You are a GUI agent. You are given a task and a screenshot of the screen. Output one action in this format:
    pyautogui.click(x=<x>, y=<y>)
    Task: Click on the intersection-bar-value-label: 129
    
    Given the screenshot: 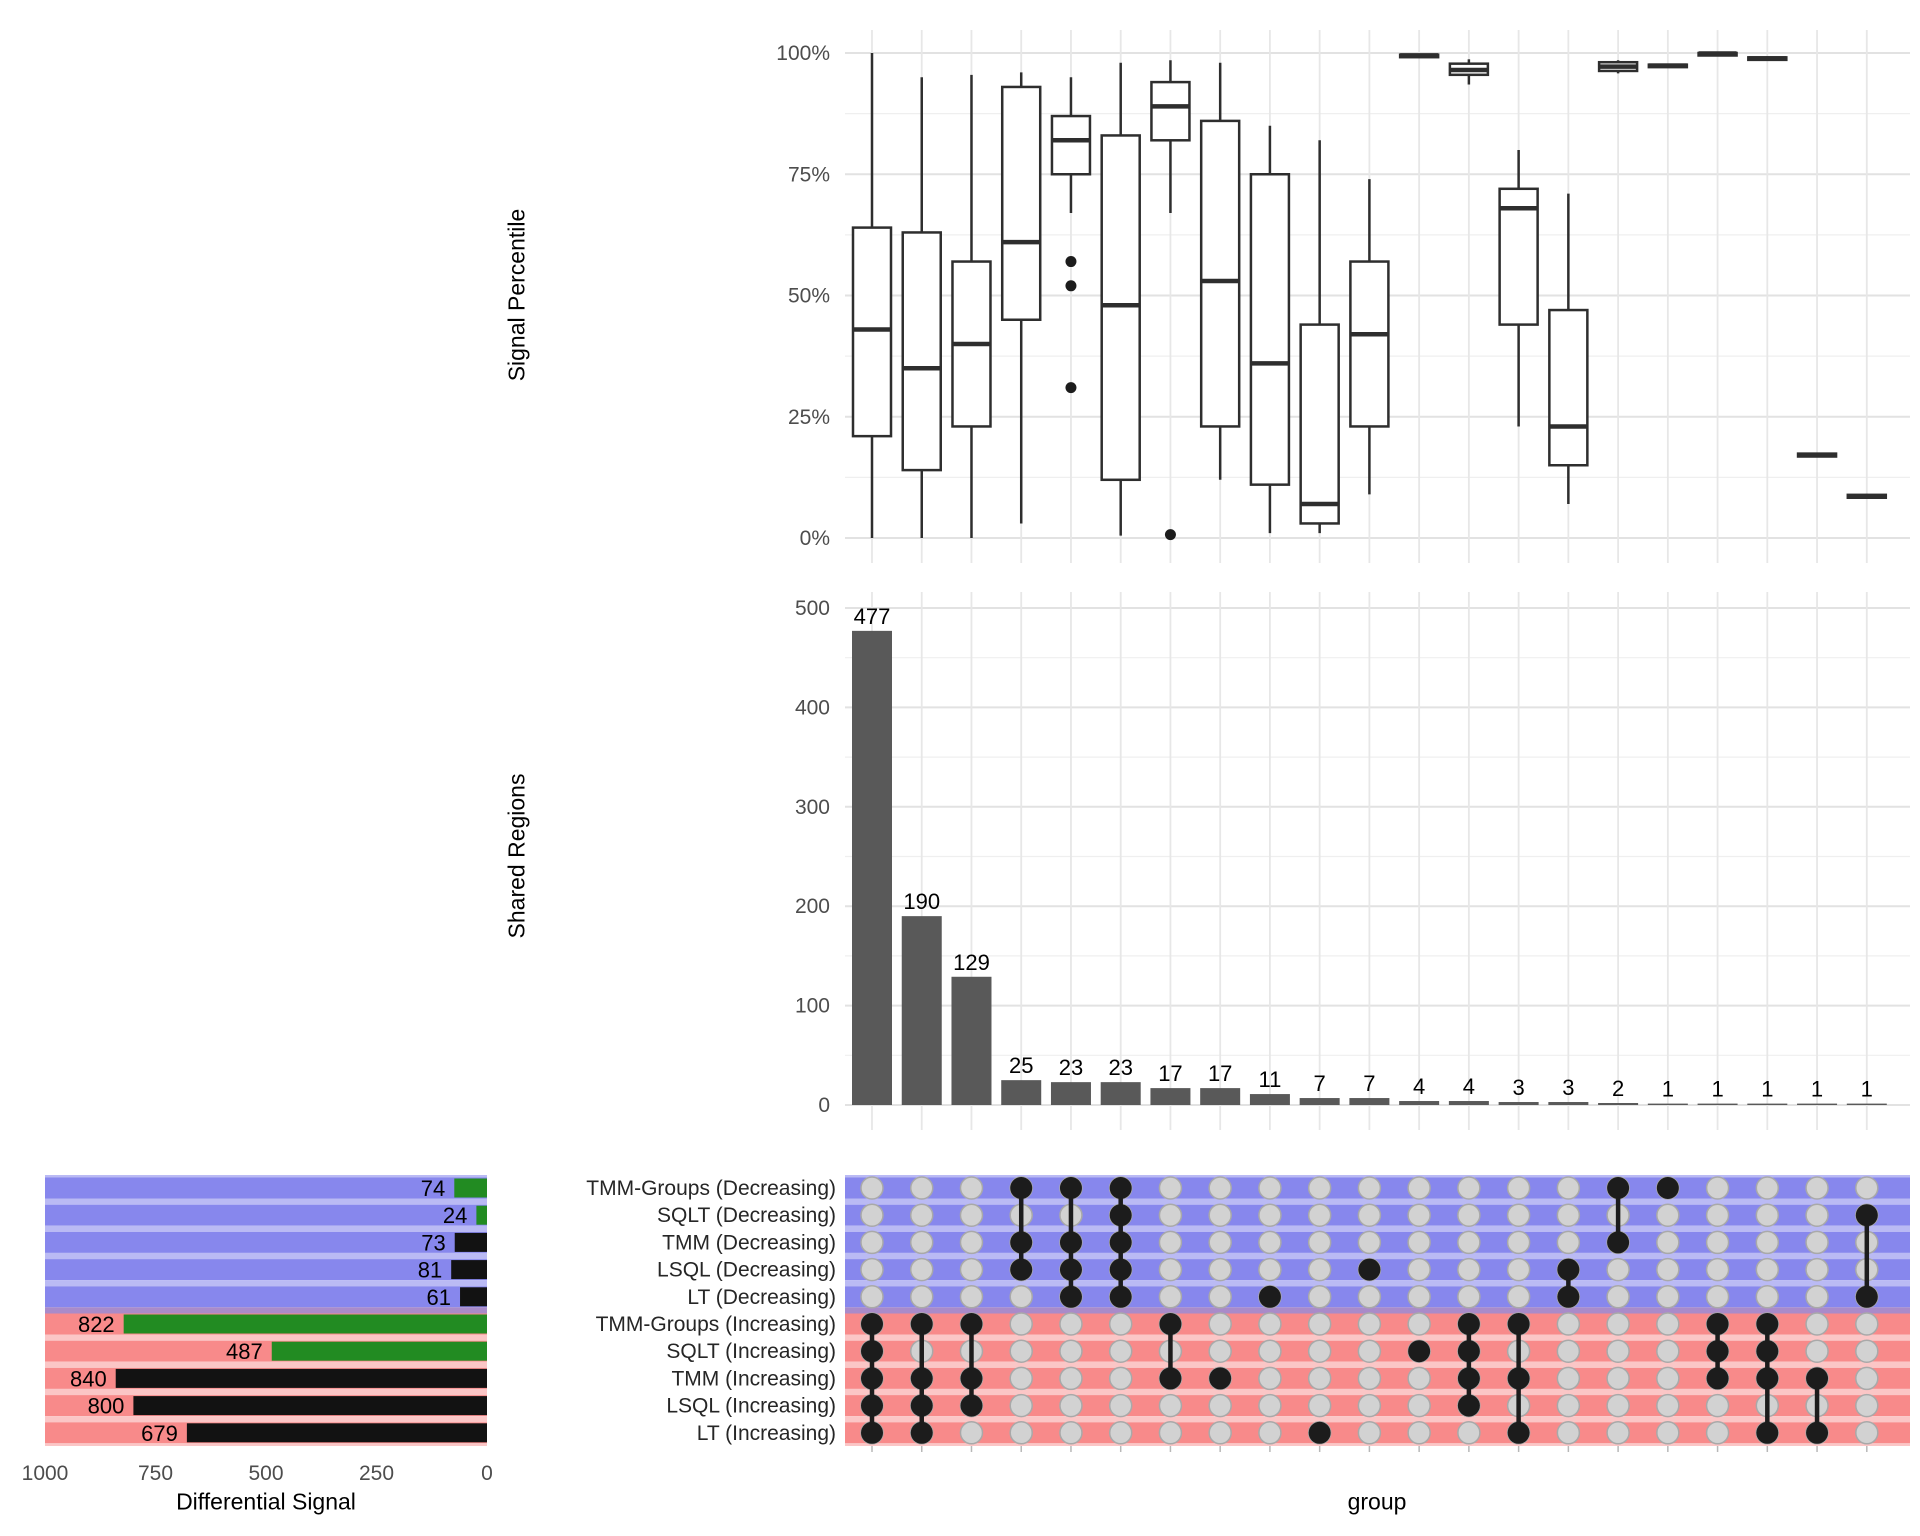 What is the action you would take?
    pyautogui.click(x=971, y=962)
    